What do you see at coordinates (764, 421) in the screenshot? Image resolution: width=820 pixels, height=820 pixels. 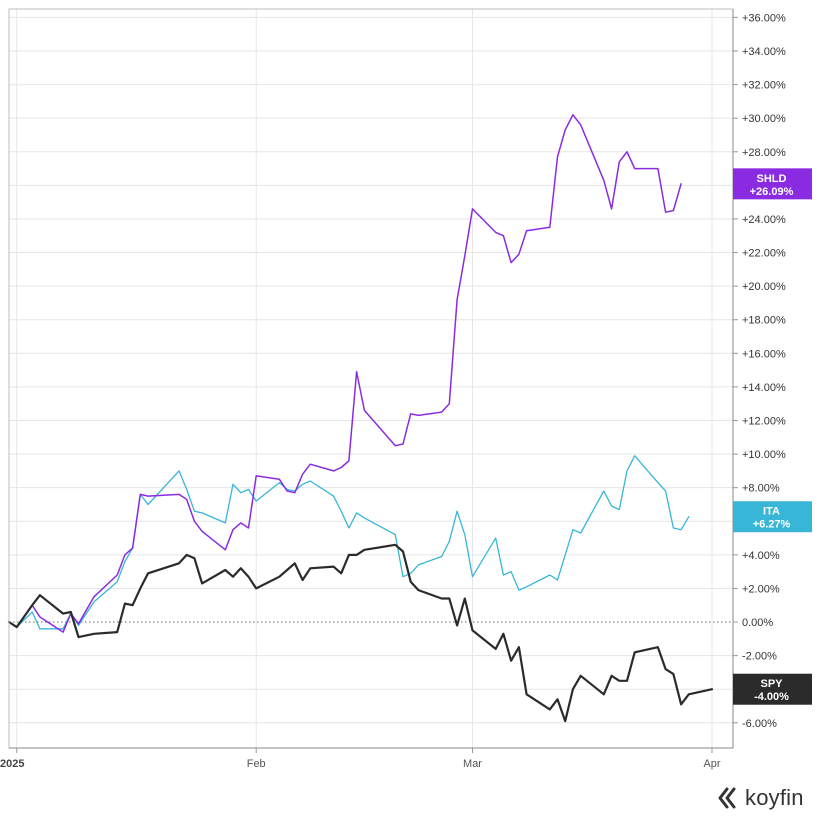 I see `y-tick-label: +12.00%` at bounding box center [764, 421].